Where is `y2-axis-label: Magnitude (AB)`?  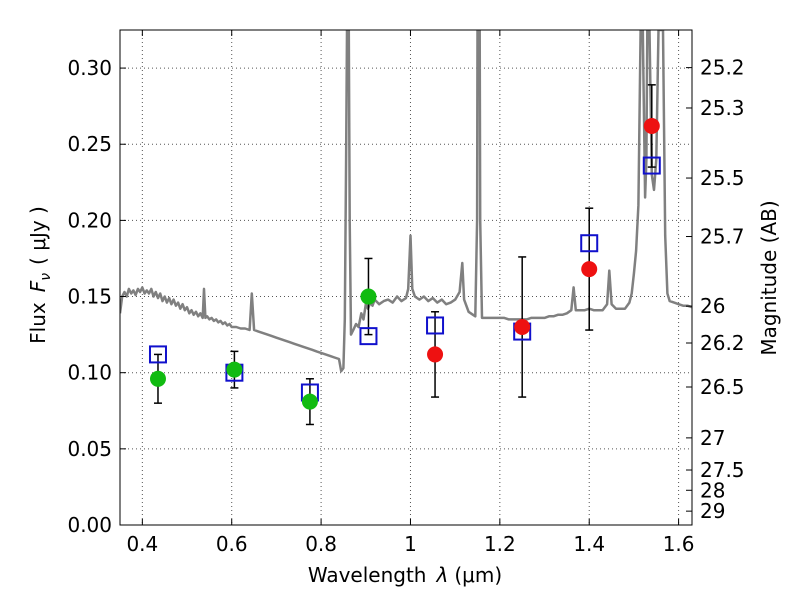 y2-axis-label: Magnitude (AB) is located at coordinates (769, 277).